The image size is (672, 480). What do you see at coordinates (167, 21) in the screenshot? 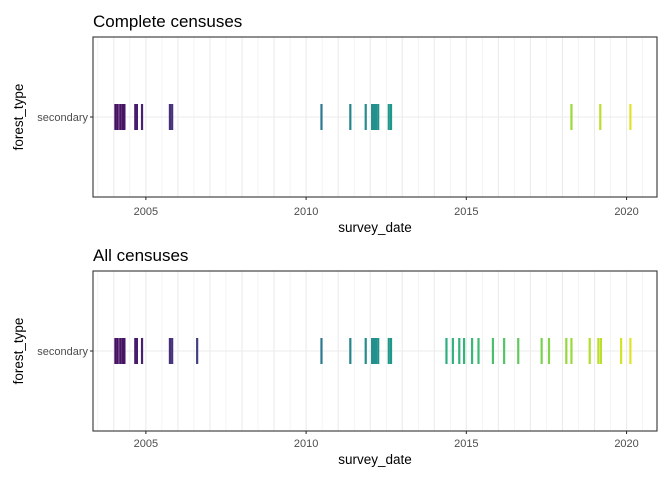
I see `panel-title: Complete censuses` at bounding box center [167, 21].